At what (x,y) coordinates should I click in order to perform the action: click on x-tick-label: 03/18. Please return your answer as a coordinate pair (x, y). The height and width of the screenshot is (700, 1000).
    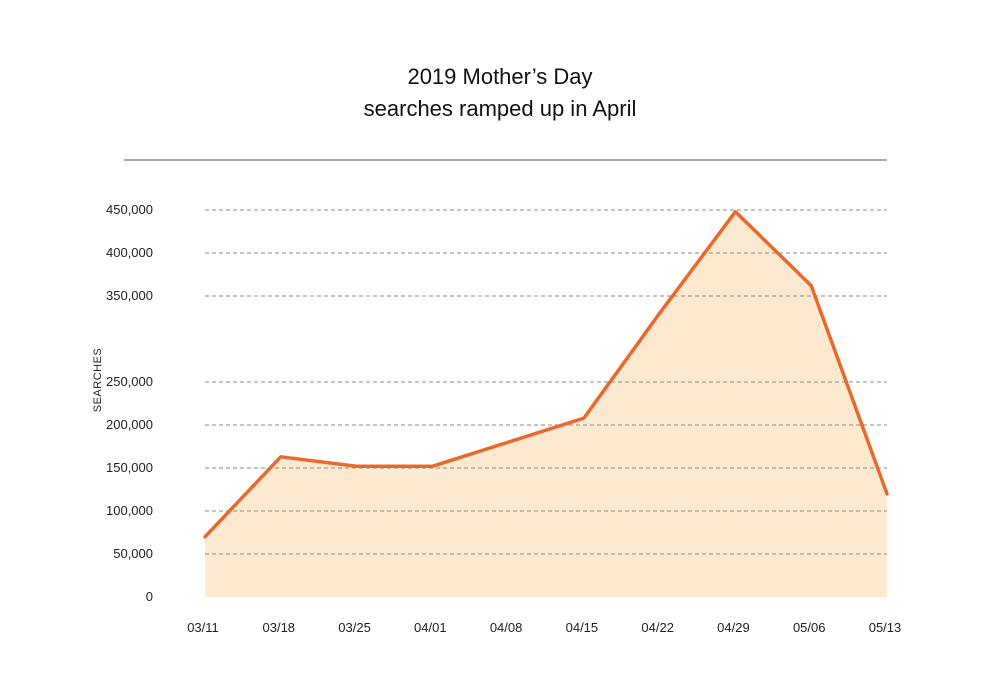
    Looking at the image, I should click on (279, 627).